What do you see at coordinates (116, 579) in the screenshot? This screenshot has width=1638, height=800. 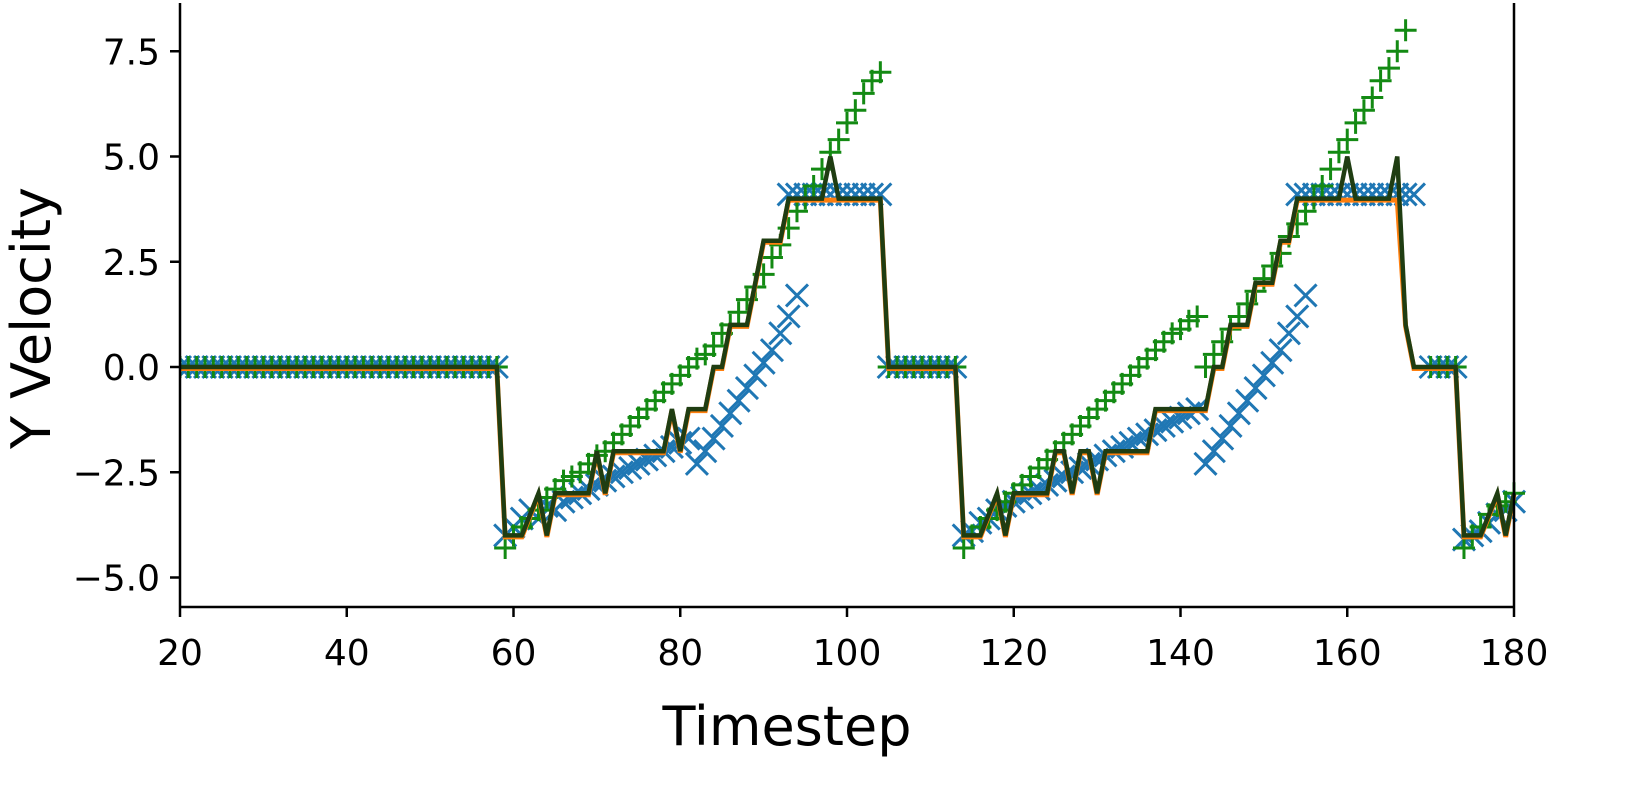 I see `y-tick-label: −5.0` at bounding box center [116, 579].